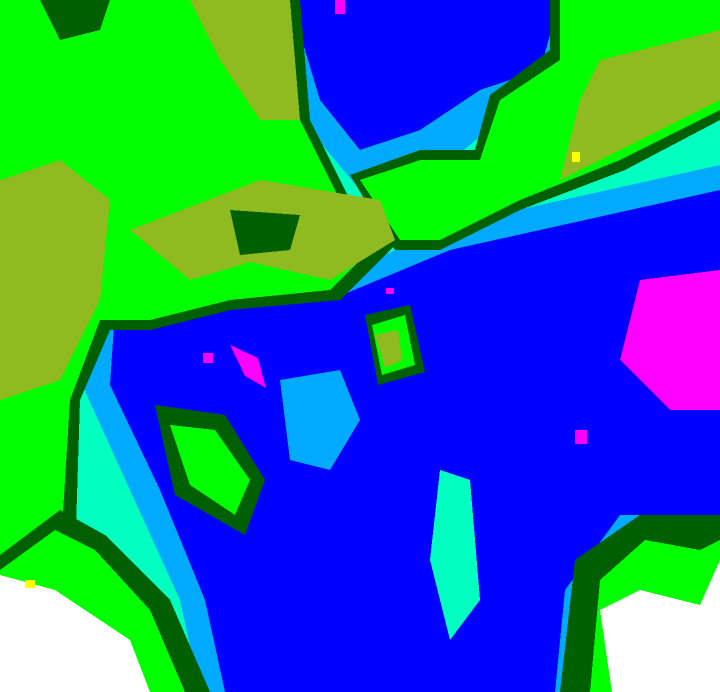 This screenshot has width=720, height=692. I want to click on island-left-green, so click(210, 470).